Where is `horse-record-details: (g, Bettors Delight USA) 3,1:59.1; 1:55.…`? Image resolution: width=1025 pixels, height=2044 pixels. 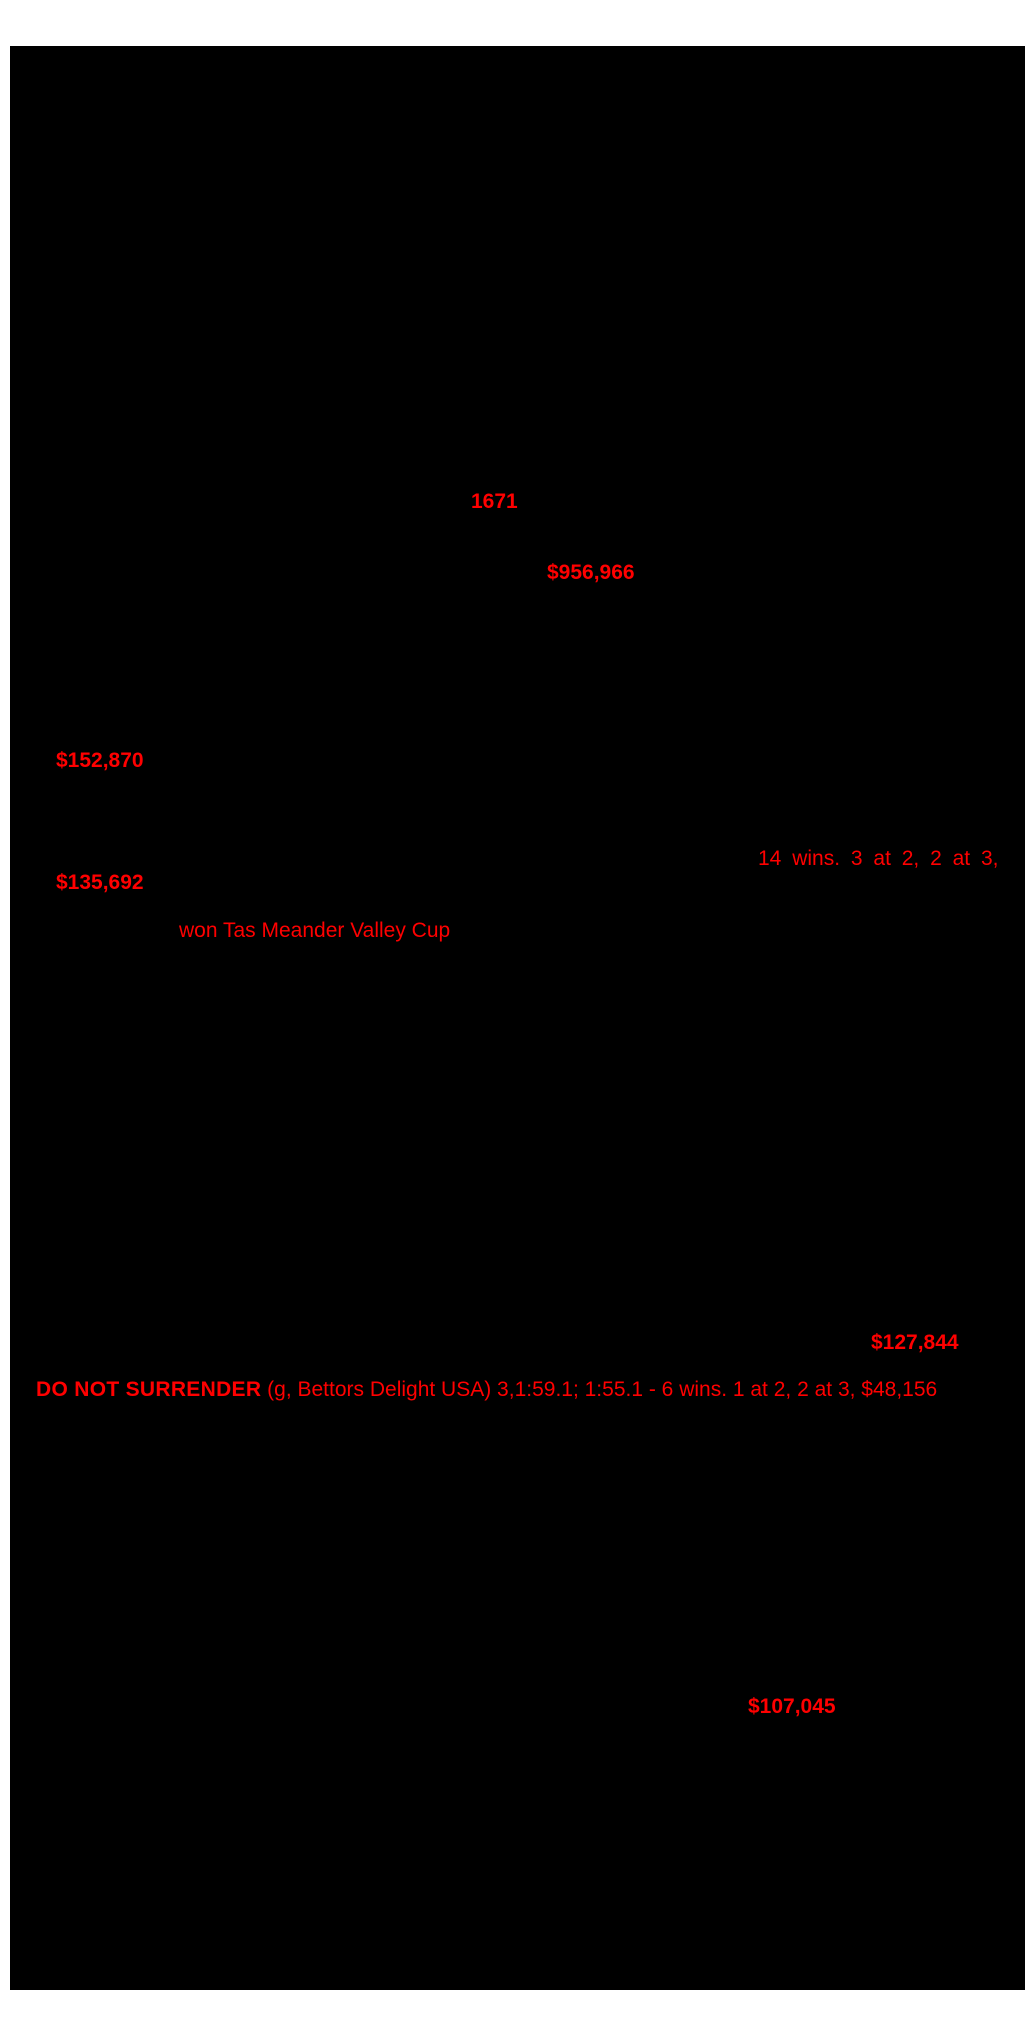
horse-record-details: (g, Bettors Delight USA) 3,1:59.1; 1:55.… is located at coordinates (599, 1389).